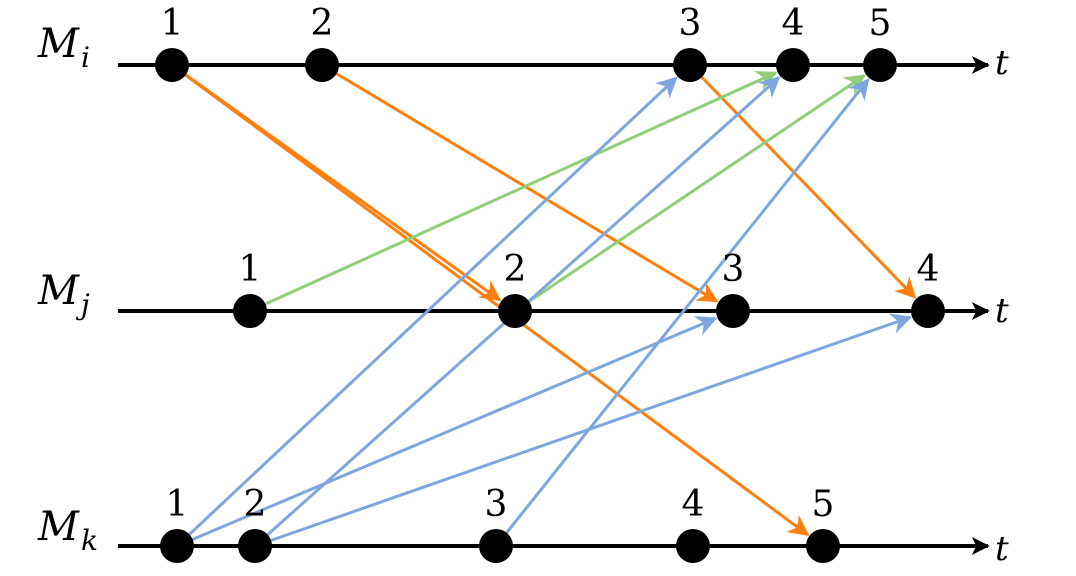  Describe the element at coordinates (496, 546) in the screenshot. I see `event-k3` at that location.